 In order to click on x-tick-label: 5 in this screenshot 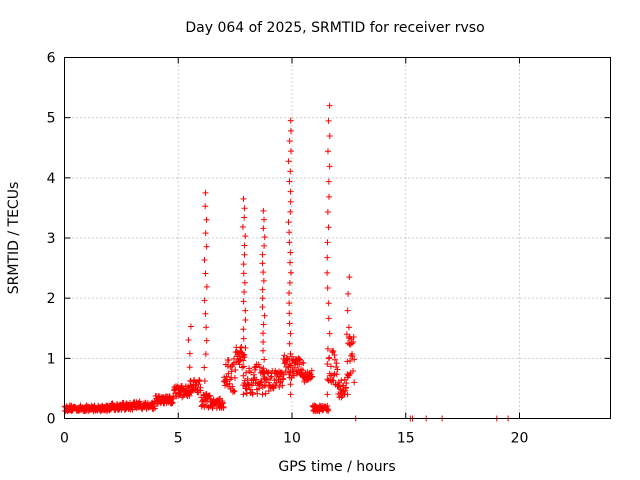, I will do `click(178, 439)`.